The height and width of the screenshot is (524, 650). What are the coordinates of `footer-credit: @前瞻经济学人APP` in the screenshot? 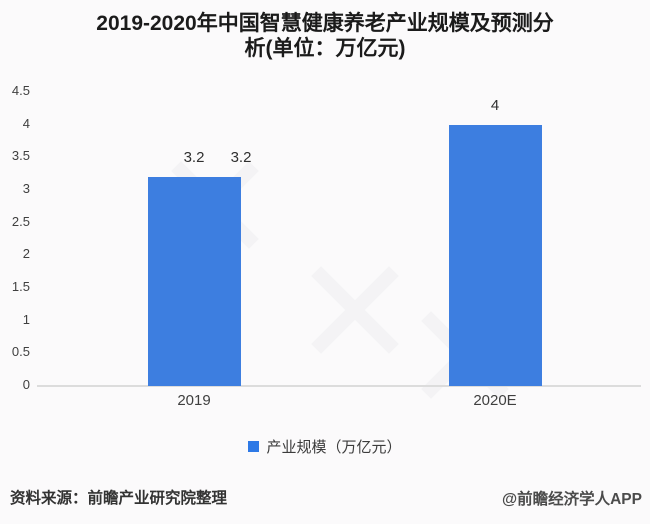 It's located at (572, 499).